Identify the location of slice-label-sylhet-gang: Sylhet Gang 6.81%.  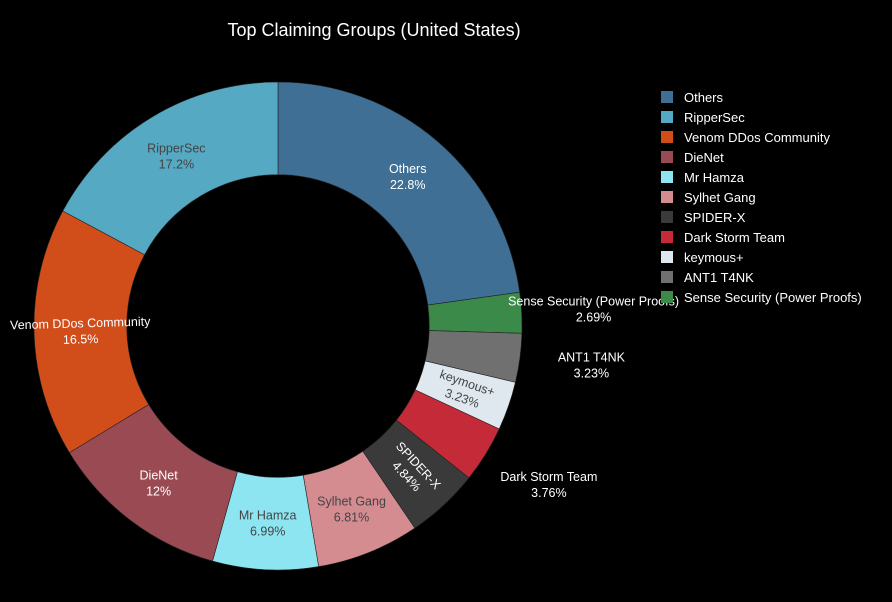
(351, 509).